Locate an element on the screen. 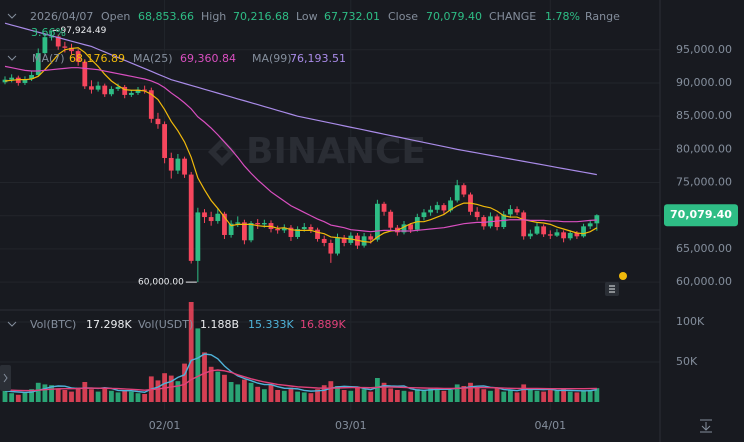 The height and width of the screenshot is (442, 744). change-value: 1.78% is located at coordinates (562, 16).